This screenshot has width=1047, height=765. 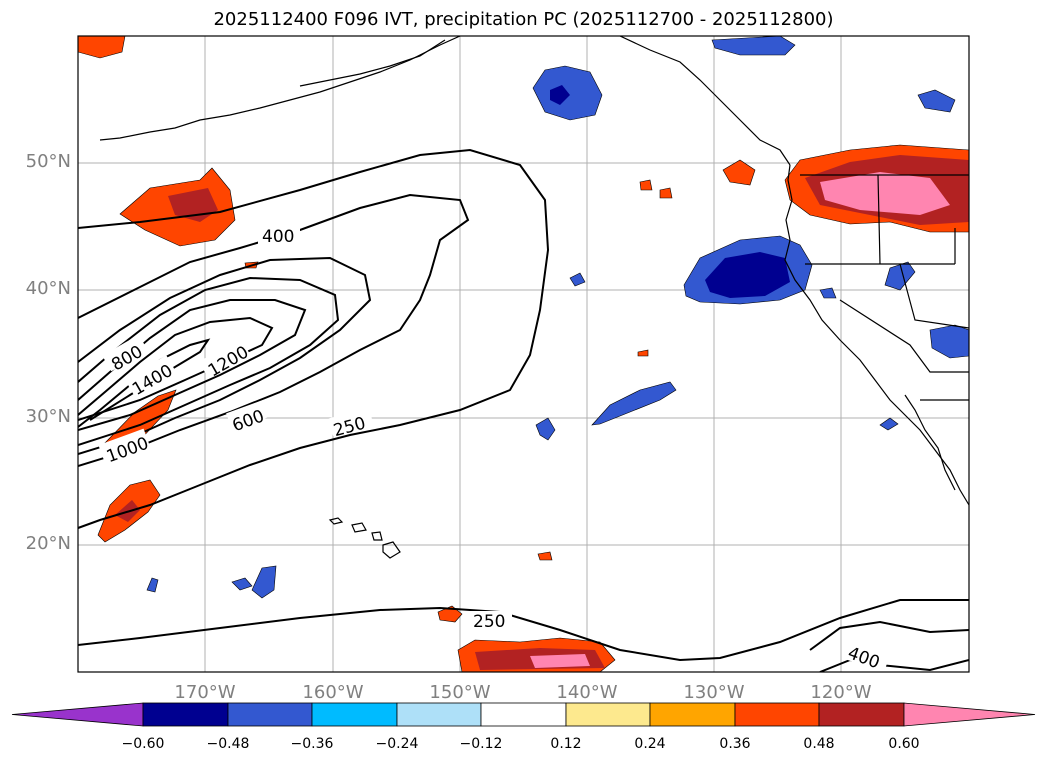 I want to click on west-coast, so click(x=876, y=335).